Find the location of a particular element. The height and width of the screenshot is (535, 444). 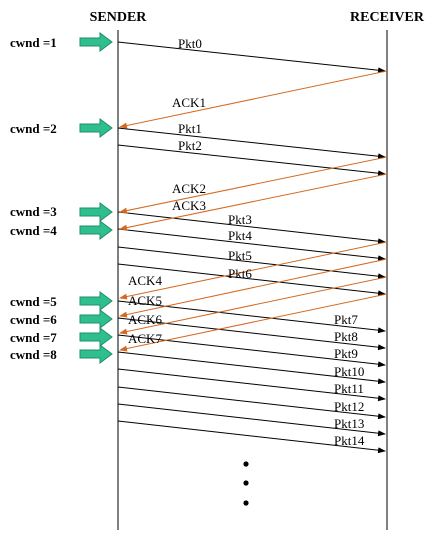

pkt3-arrow is located at coordinates (251, 228).